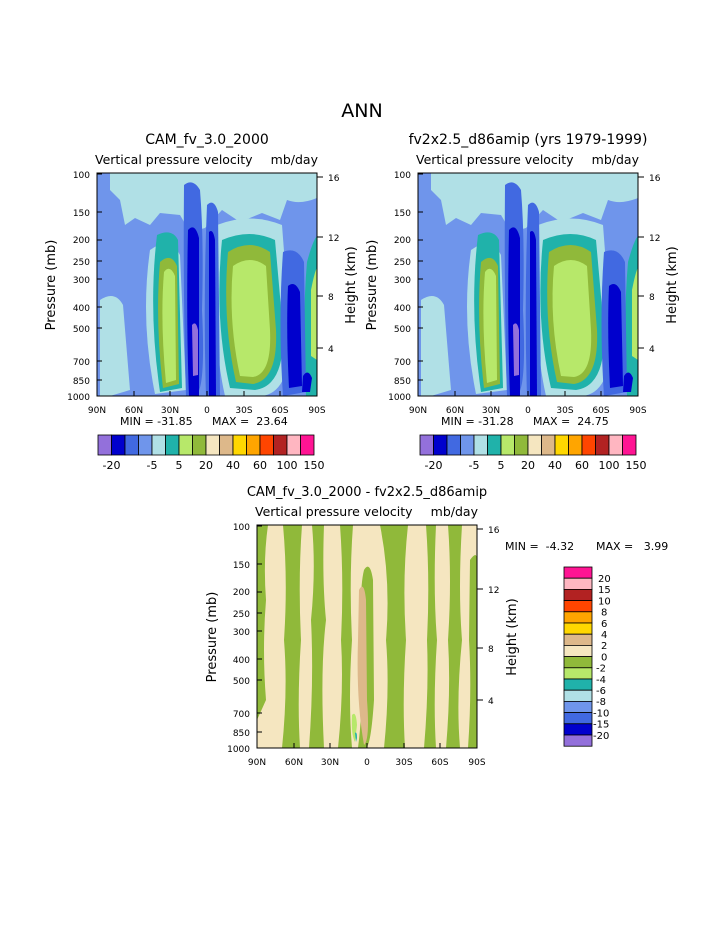  Describe the element at coordinates (334, 511) in the screenshot. I see `panel-subtitle-left: Vertical pressure velocity` at that location.